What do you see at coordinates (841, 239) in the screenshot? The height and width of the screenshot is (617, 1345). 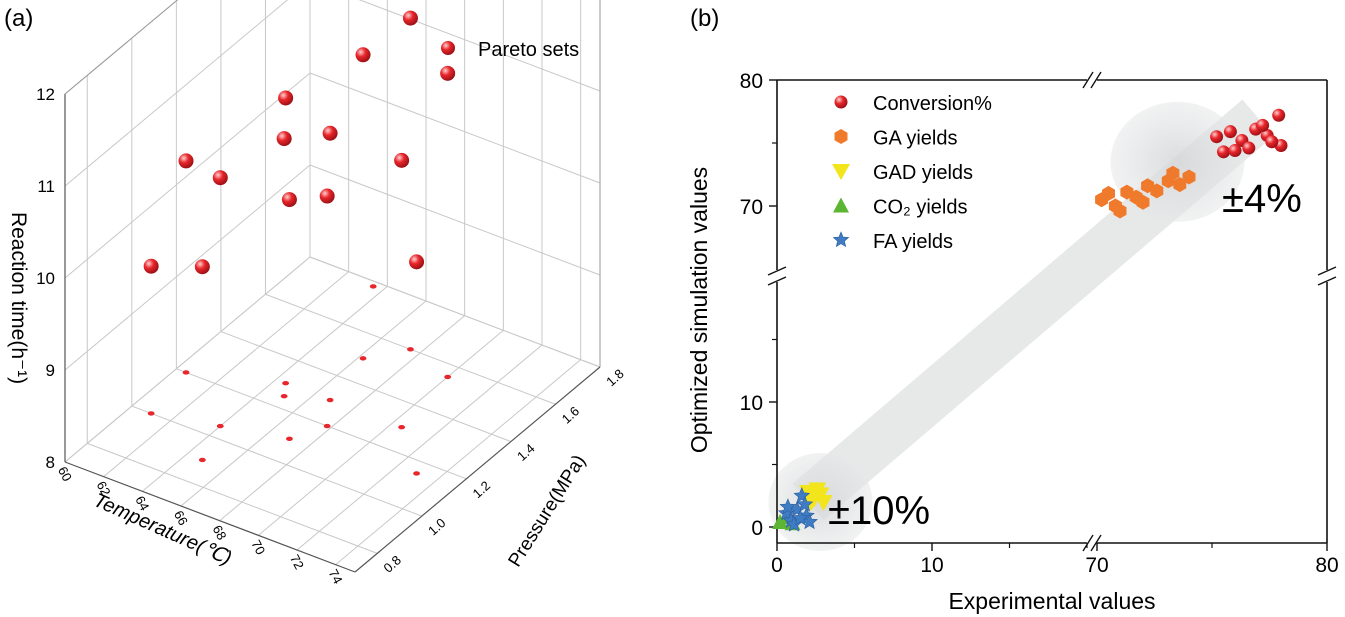 I see `legend-marker-star` at bounding box center [841, 239].